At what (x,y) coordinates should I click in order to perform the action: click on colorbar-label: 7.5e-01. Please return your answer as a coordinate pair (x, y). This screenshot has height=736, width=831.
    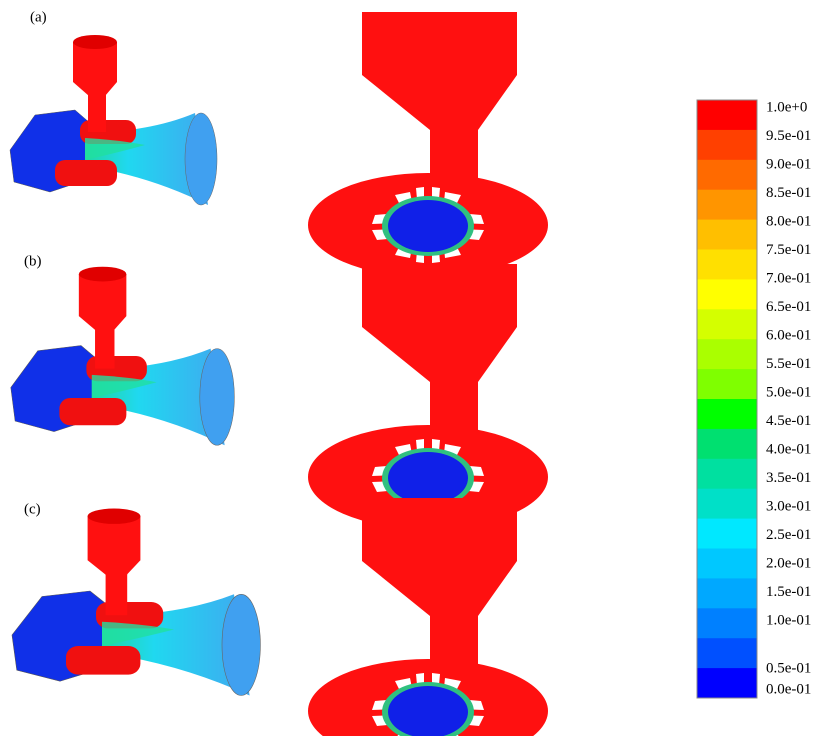
    Looking at the image, I should click on (788, 250).